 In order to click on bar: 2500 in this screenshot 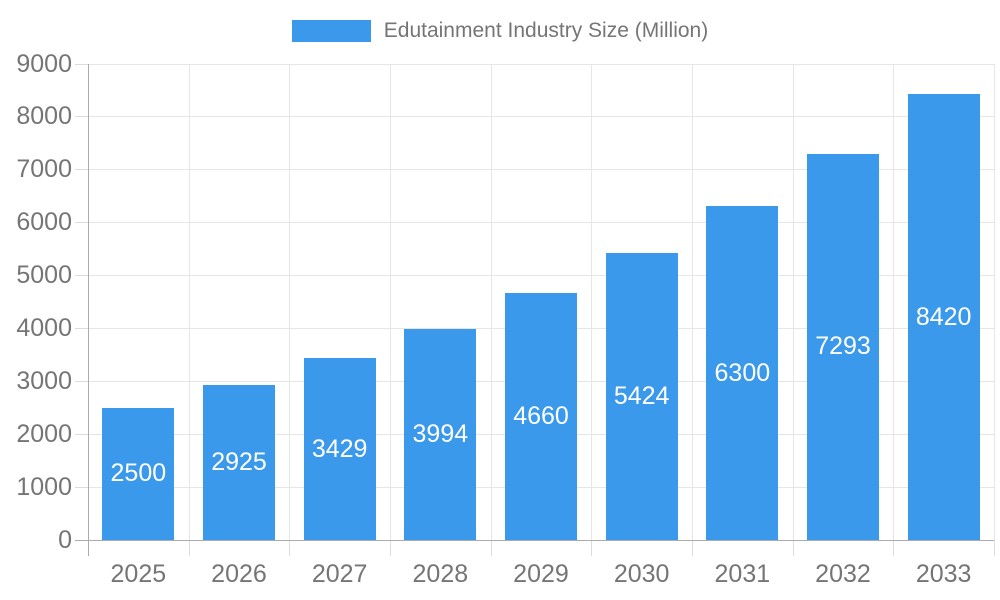, I will do `click(138, 473)`.